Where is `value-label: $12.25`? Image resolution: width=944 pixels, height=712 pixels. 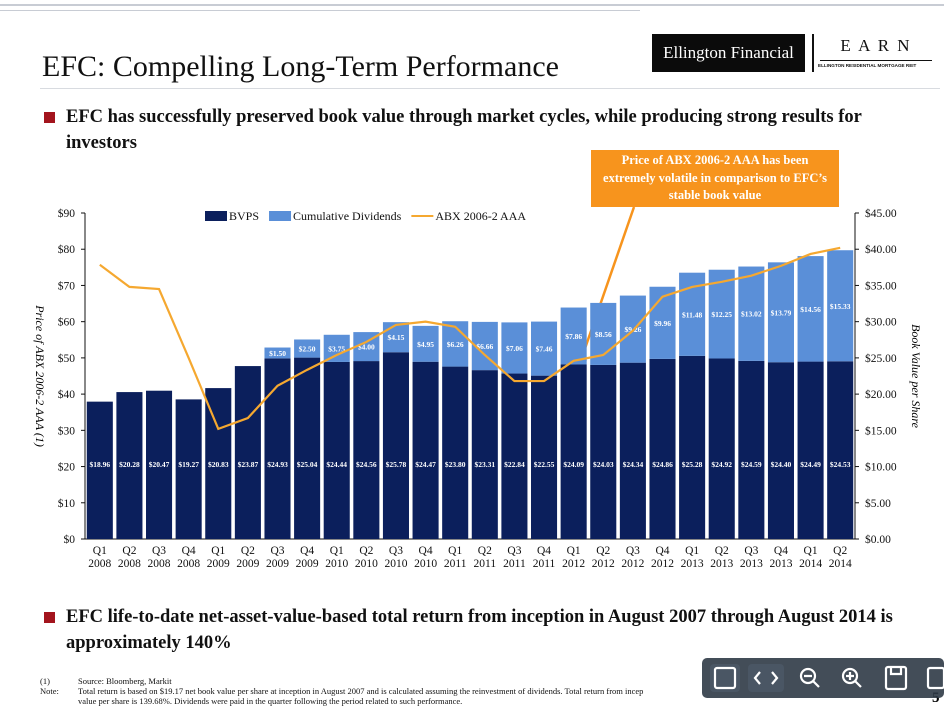 value-label: $12.25 is located at coordinates (721, 314).